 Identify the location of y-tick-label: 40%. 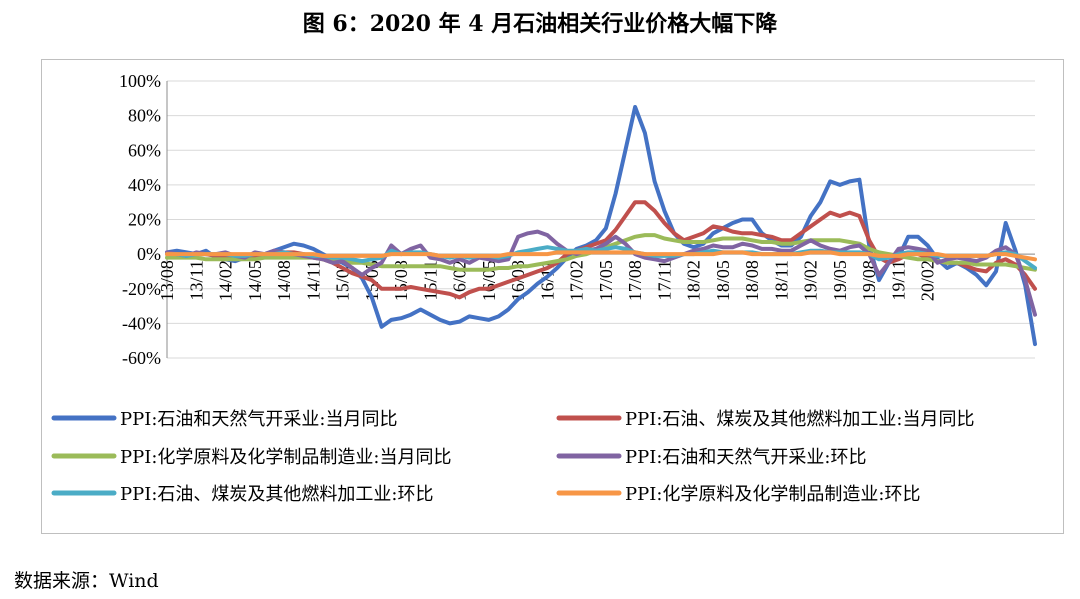
(144, 185).